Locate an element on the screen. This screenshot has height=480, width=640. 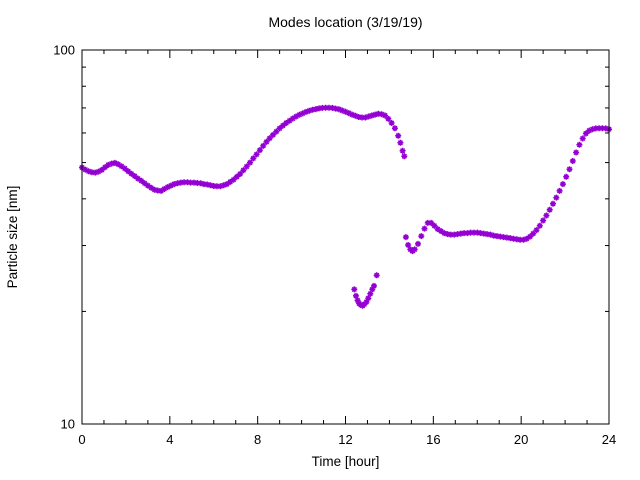
x-tick-label: 24 is located at coordinates (609, 439).